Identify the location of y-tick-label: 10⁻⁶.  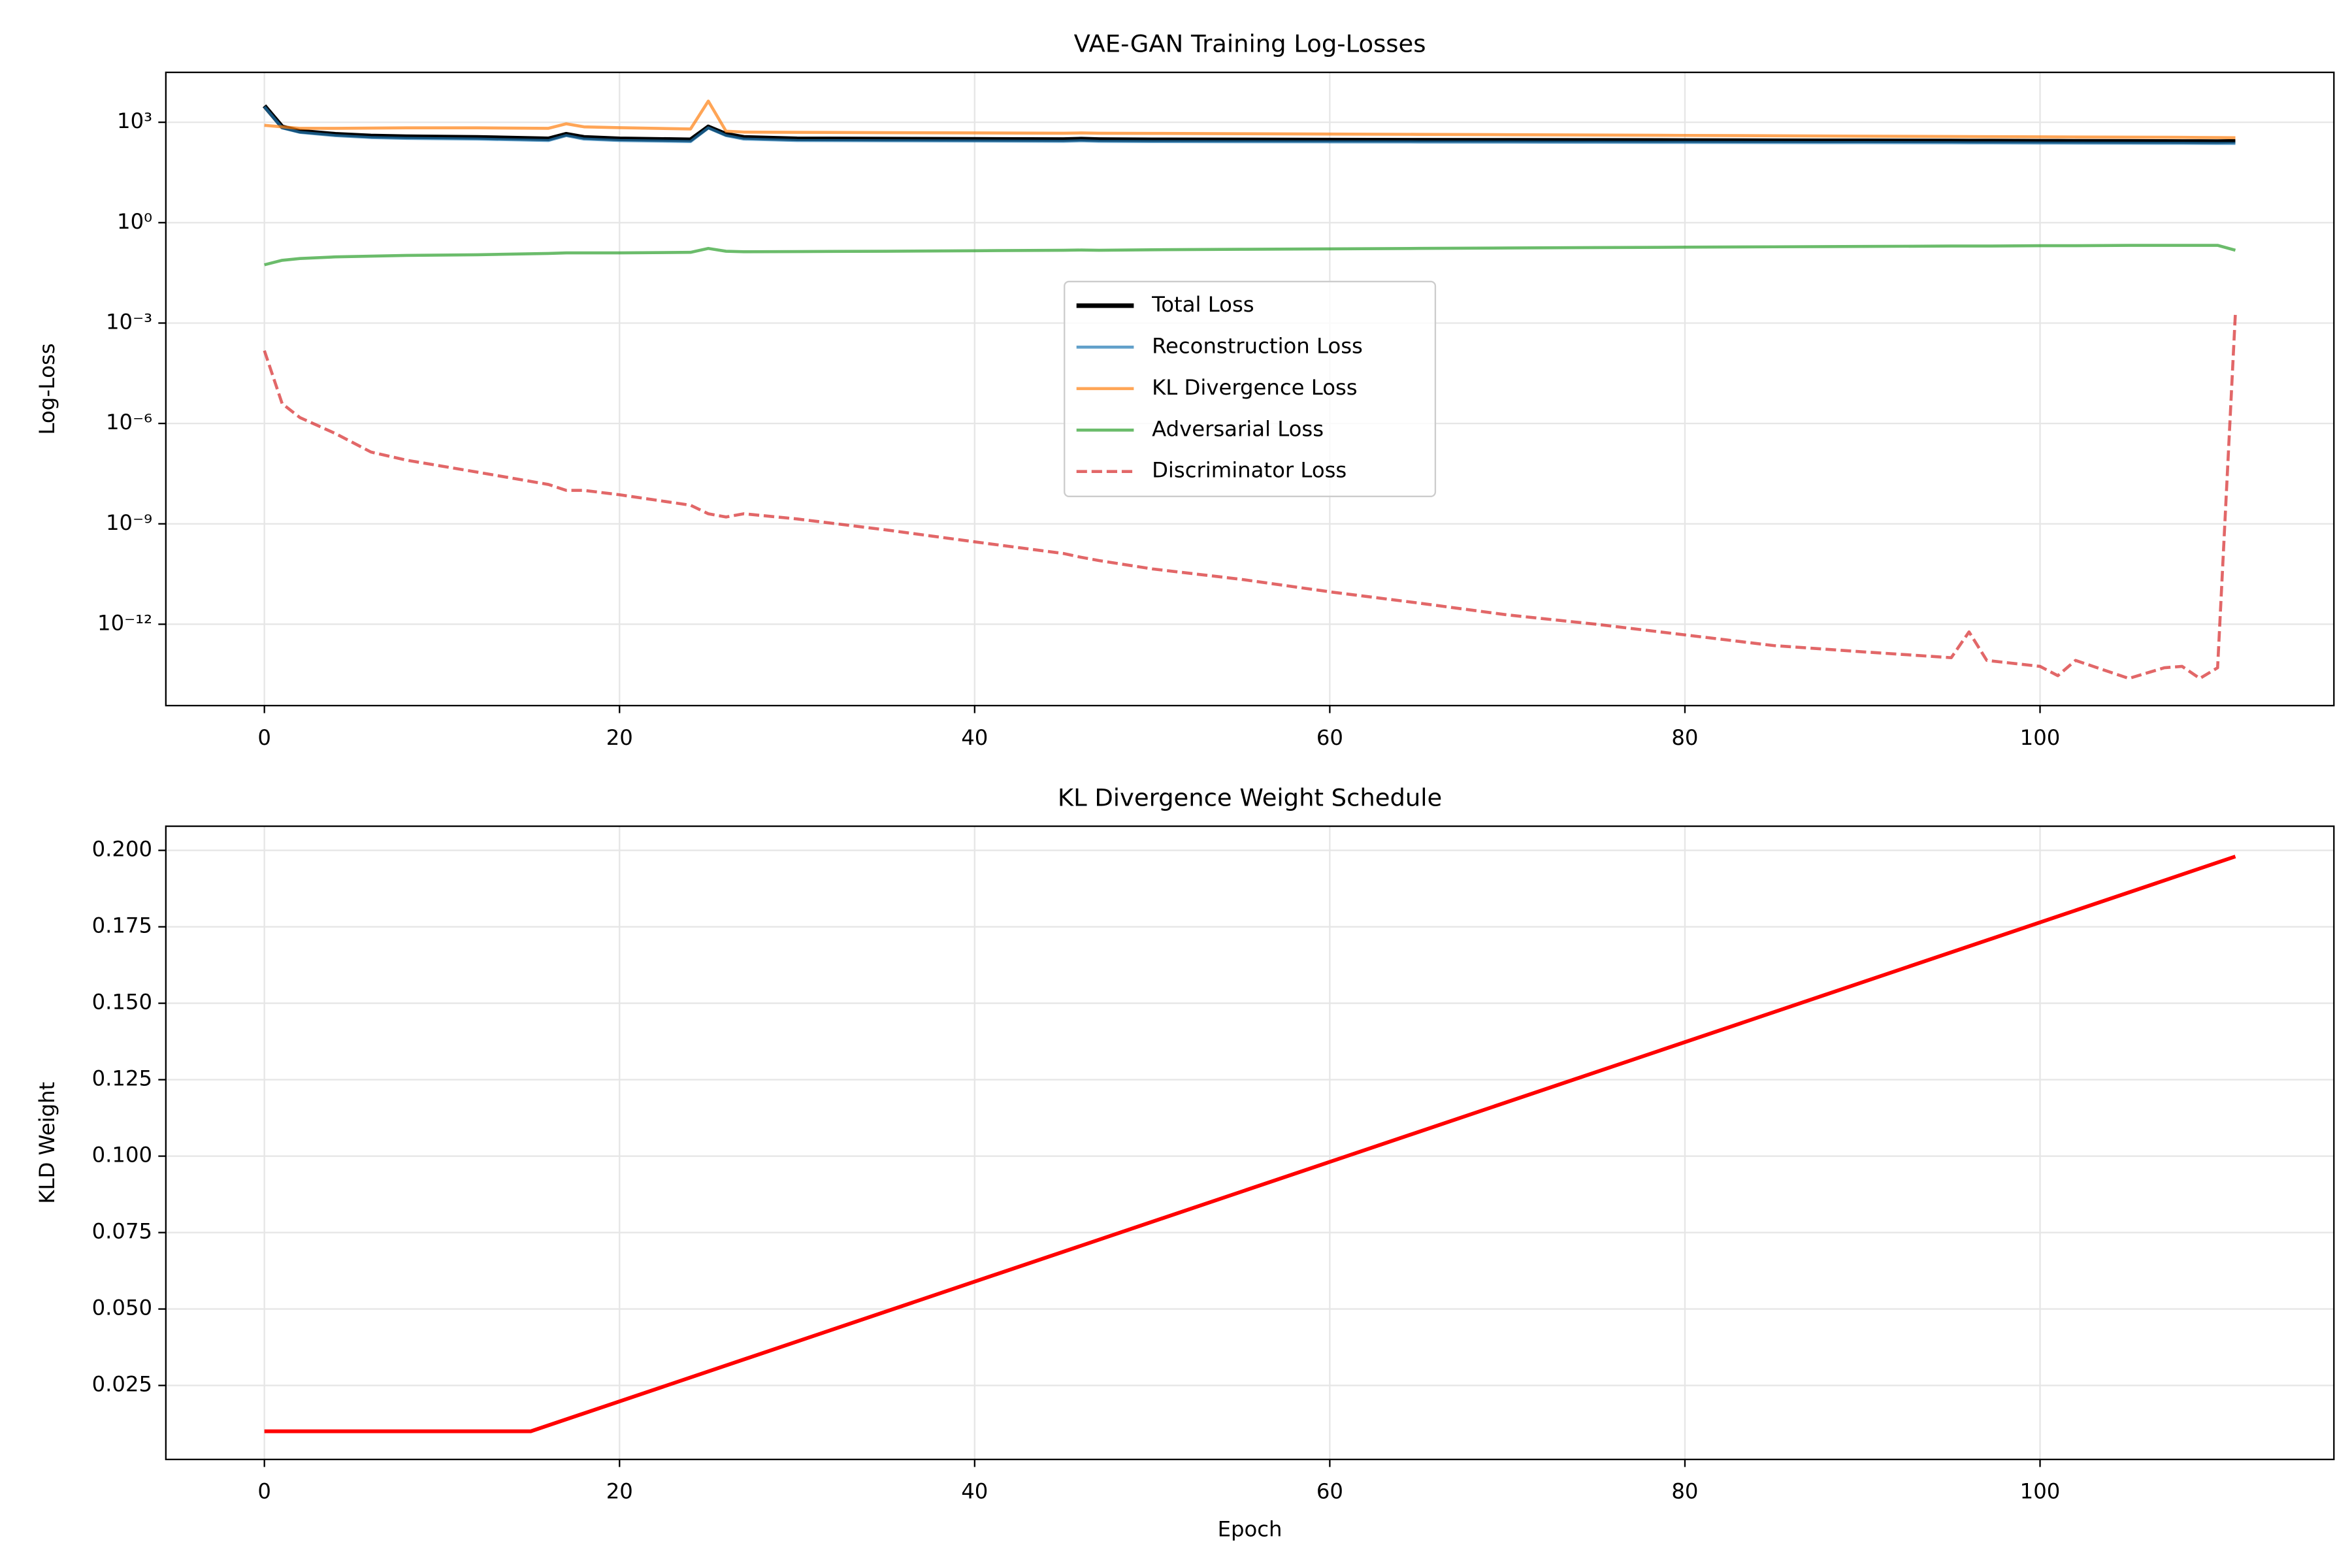
(129, 422).